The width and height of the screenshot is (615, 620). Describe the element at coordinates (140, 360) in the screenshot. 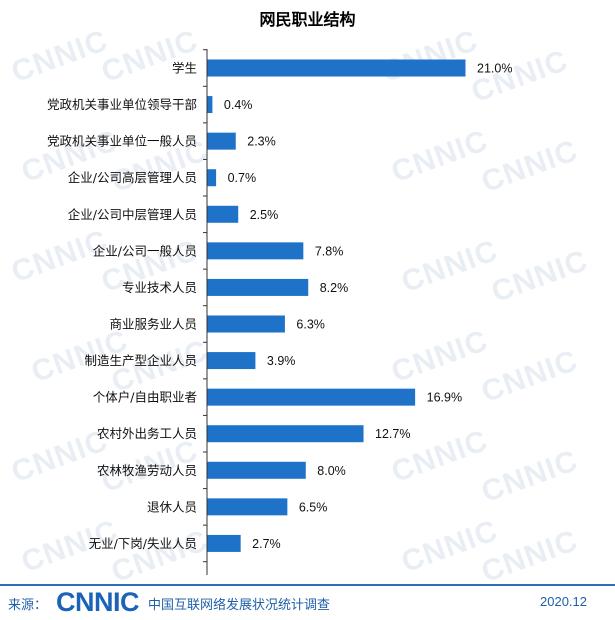

I see `category-label: 制造生产型企业人员` at that location.